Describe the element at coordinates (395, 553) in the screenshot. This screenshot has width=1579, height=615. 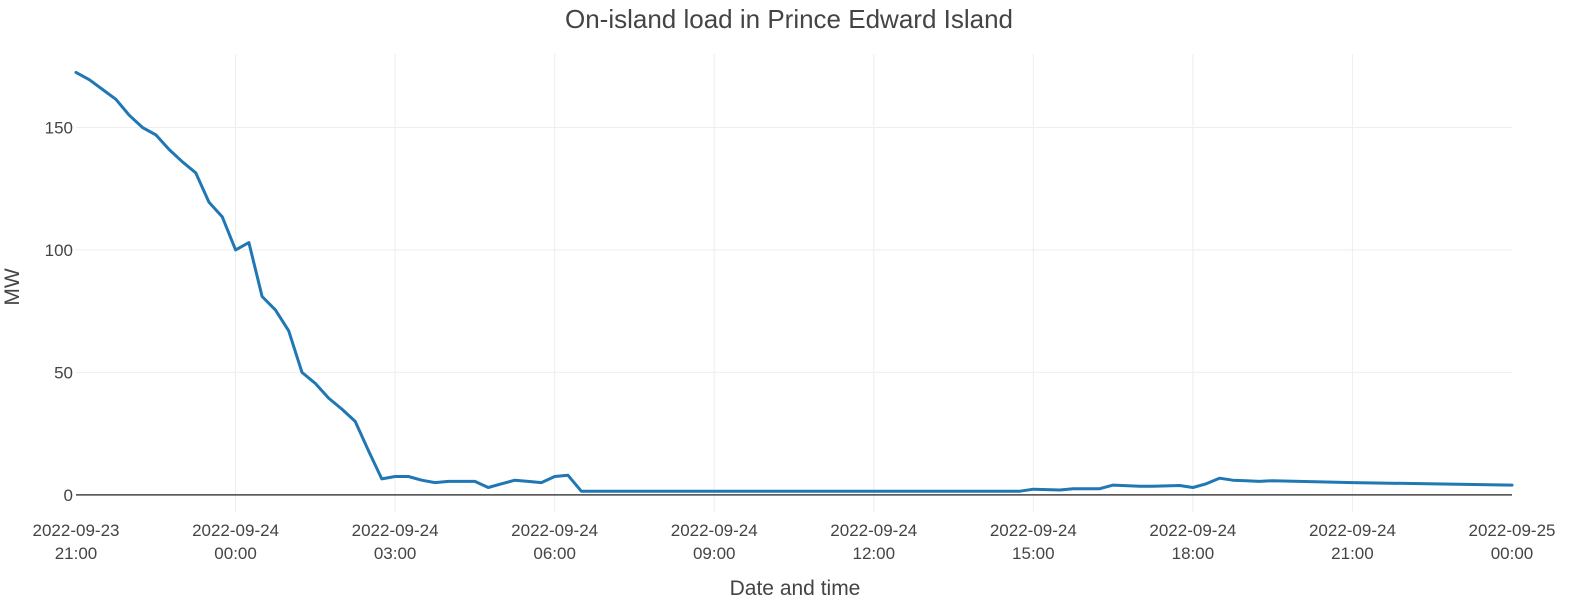
I see `x-tick-time: 03:00` at that location.